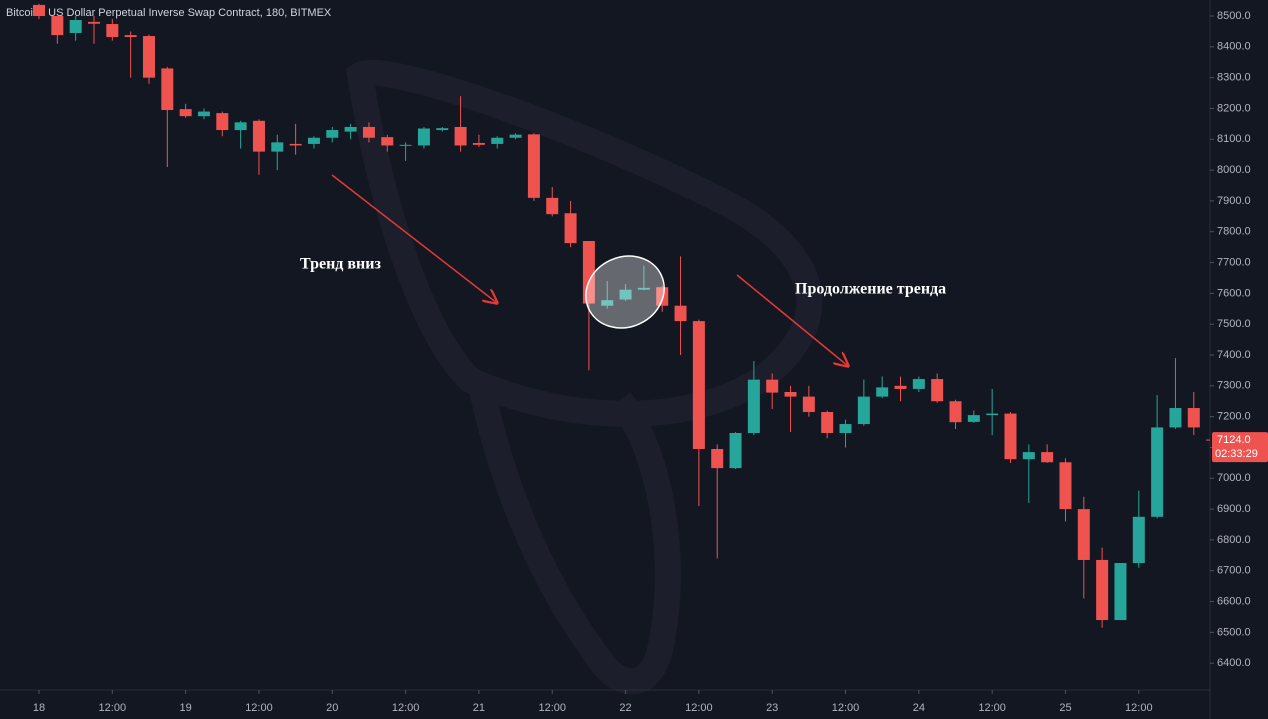 This screenshot has height=719, width=1268. What do you see at coordinates (1234, 355) in the screenshot?
I see `y-tick-label: 7400.0` at bounding box center [1234, 355].